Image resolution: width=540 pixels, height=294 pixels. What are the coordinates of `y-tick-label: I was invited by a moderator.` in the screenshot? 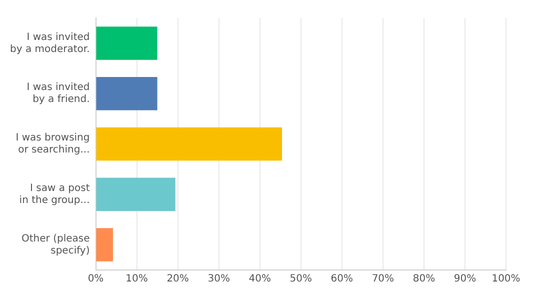 It's located at (50, 43).